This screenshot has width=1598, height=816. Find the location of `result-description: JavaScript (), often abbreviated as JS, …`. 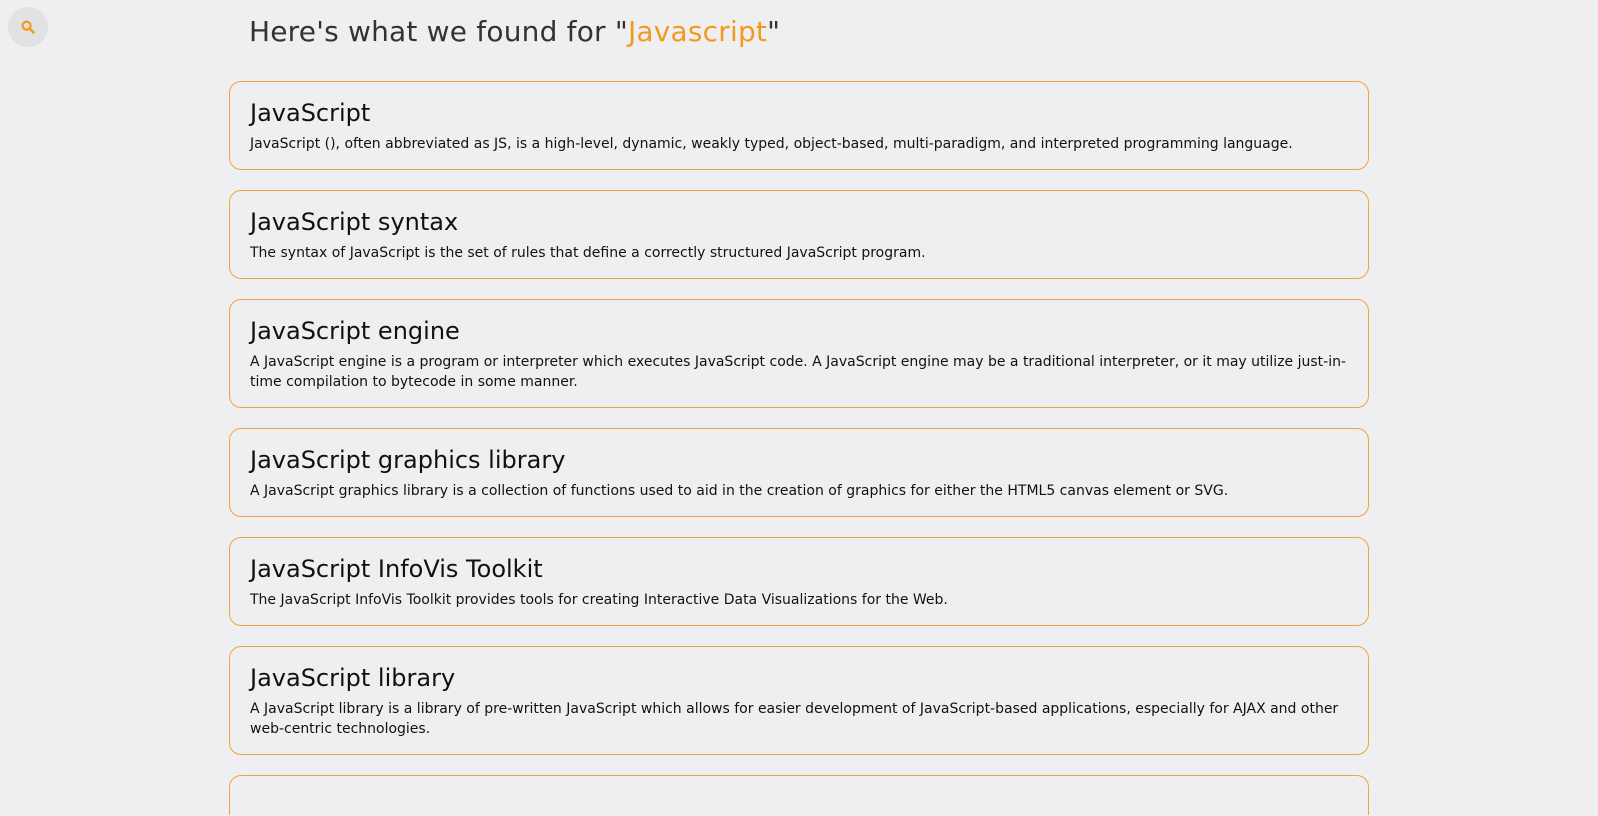

result-description: JavaScript (), often abbreviated as JS, … is located at coordinates (771, 144).